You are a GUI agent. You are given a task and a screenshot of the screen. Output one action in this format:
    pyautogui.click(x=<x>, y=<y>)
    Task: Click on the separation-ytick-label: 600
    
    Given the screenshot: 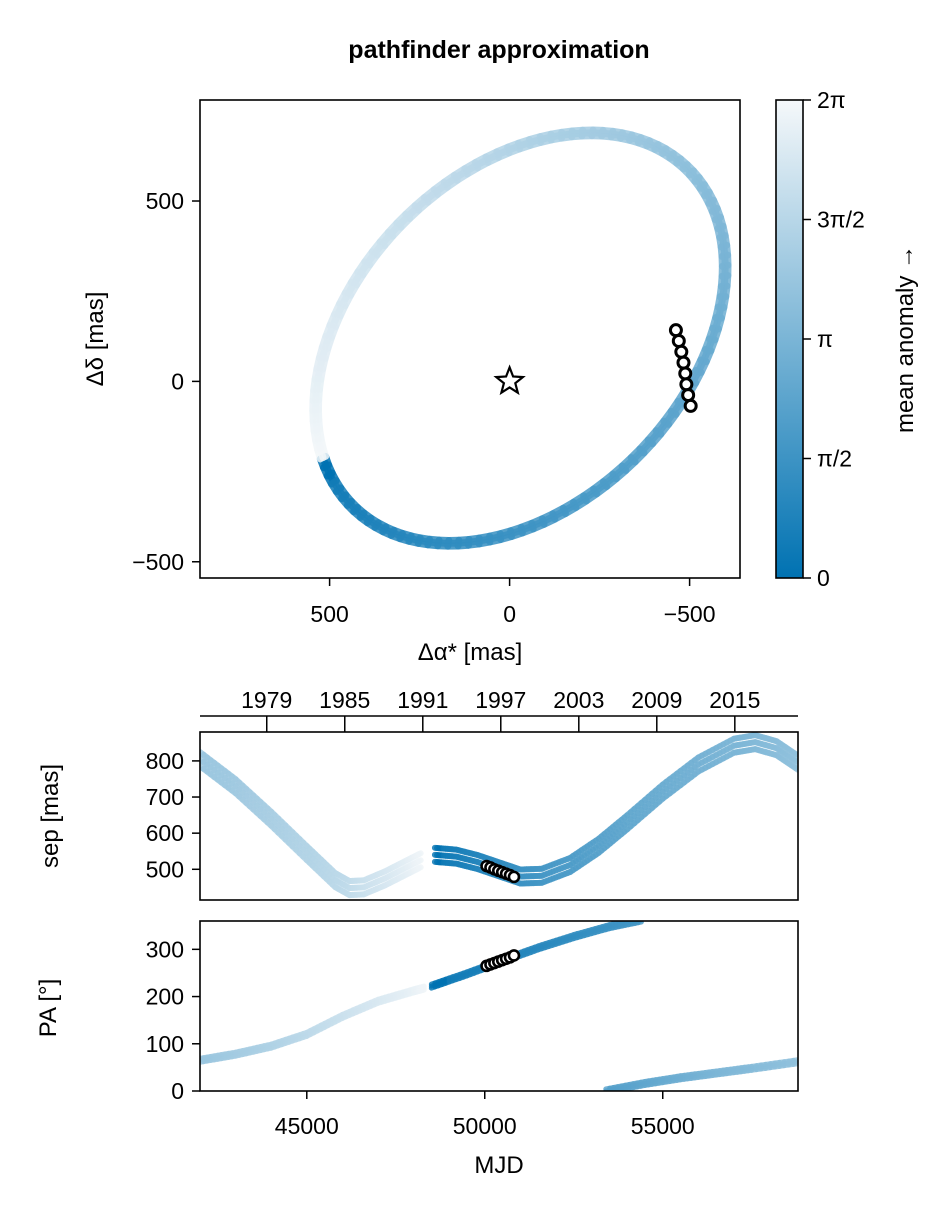 What is the action you would take?
    pyautogui.click(x=165, y=833)
    